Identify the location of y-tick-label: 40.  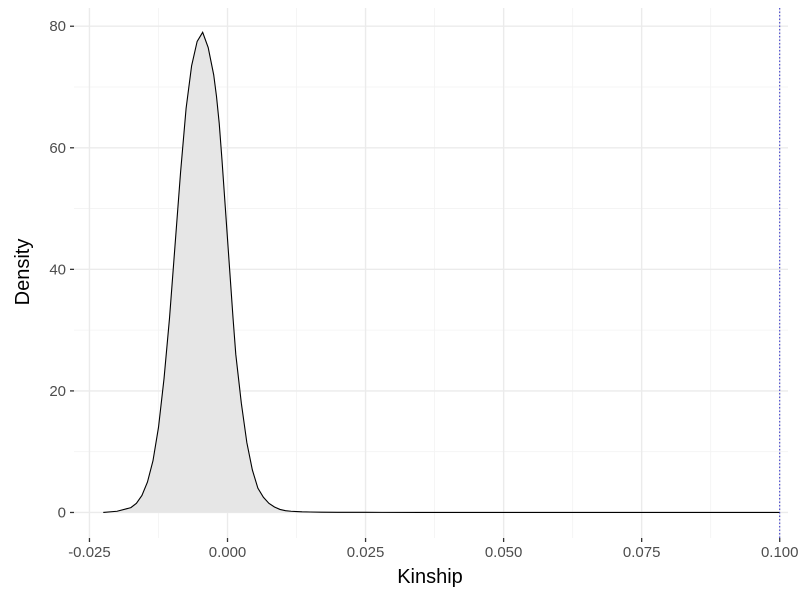
(57, 269).